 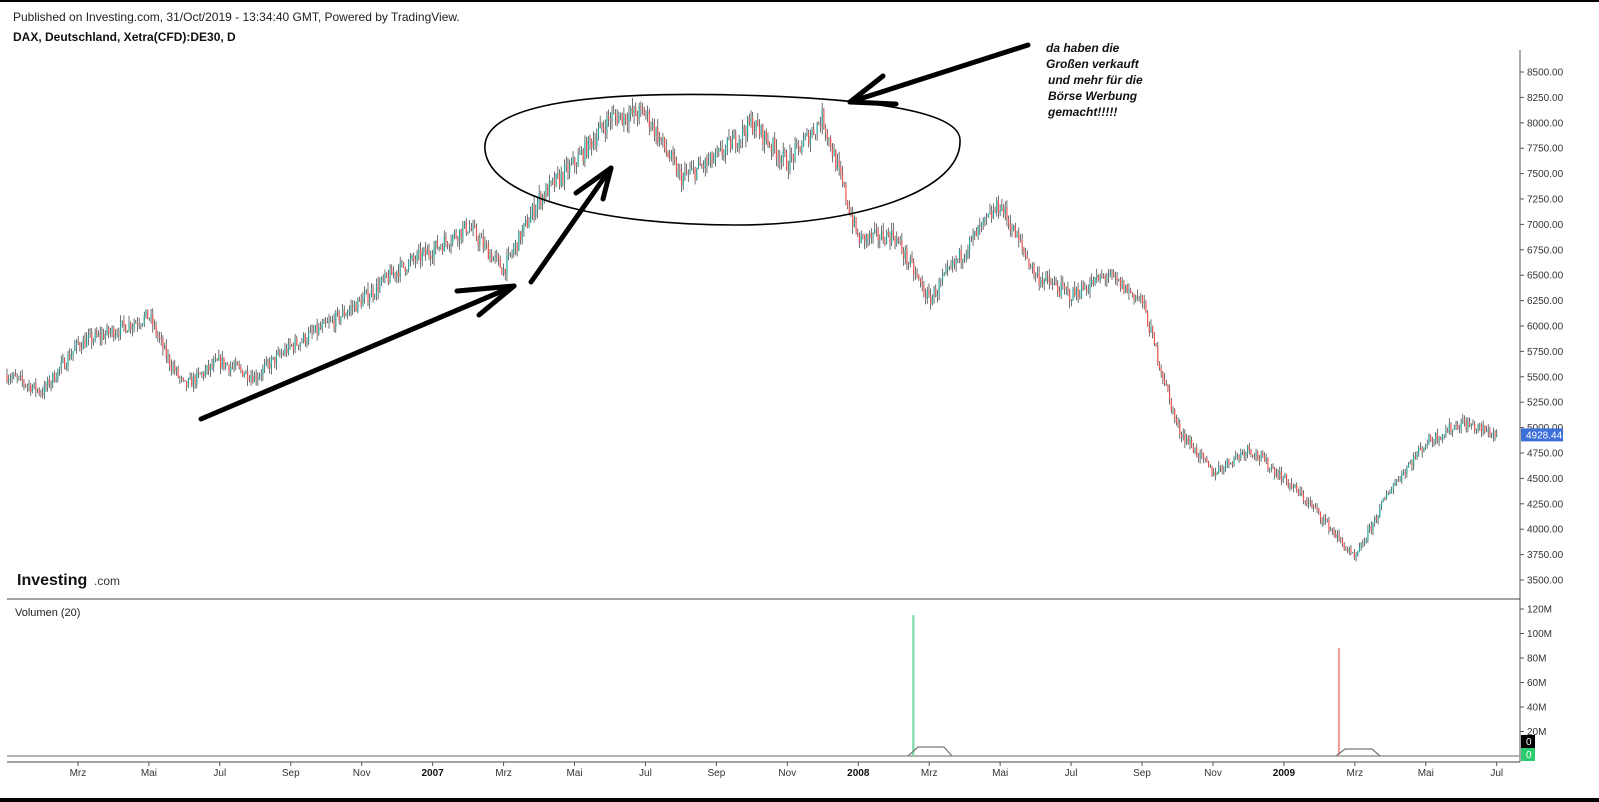 What do you see at coordinates (1528, 748) in the screenshot?
I see `volume-badges: 0 0` at bounding box center [1528, 748].